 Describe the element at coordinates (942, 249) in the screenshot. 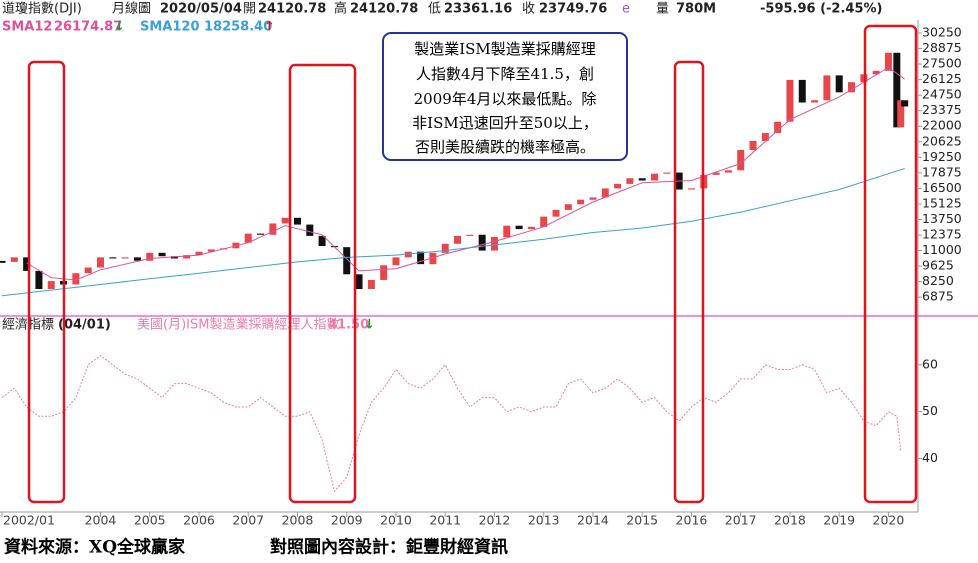

I see `y-tick-label: 11000` at that location.